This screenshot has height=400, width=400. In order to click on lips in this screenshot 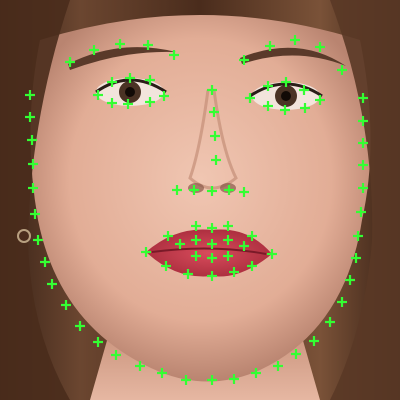, I will do `click(209, 253)`.